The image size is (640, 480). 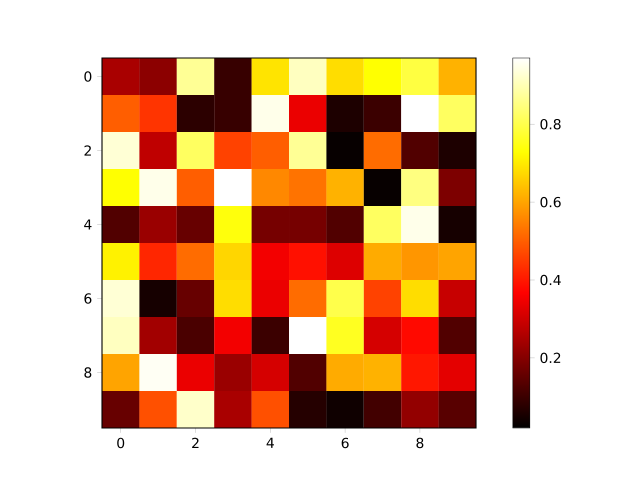 What do you see at coordinates (550, 280) in the screenshot?
I see `color-bar-label: 0.4` at bounding box center [550, 280].